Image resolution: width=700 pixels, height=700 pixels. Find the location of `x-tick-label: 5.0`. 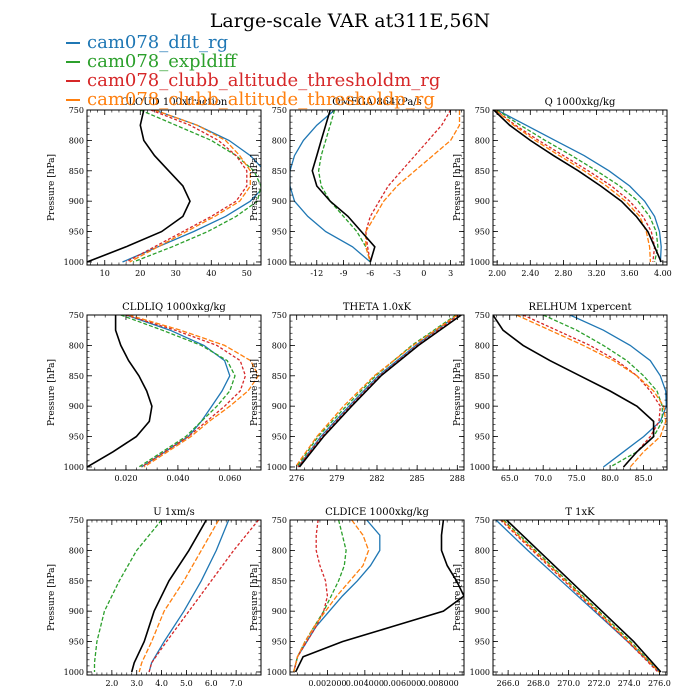

x-tick-label: 5.0 is located at coordinates (186, 683).